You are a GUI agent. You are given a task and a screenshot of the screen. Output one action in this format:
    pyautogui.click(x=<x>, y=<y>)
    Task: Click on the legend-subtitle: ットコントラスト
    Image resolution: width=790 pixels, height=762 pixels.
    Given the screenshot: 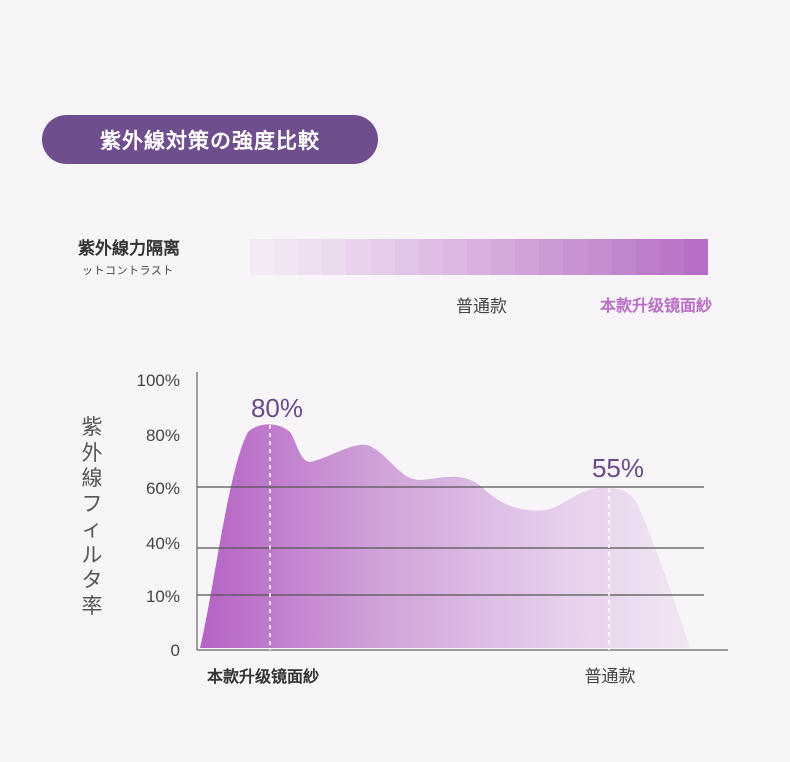 What is the action you would take?
    pyautogui.click(x=128, y=270)
    